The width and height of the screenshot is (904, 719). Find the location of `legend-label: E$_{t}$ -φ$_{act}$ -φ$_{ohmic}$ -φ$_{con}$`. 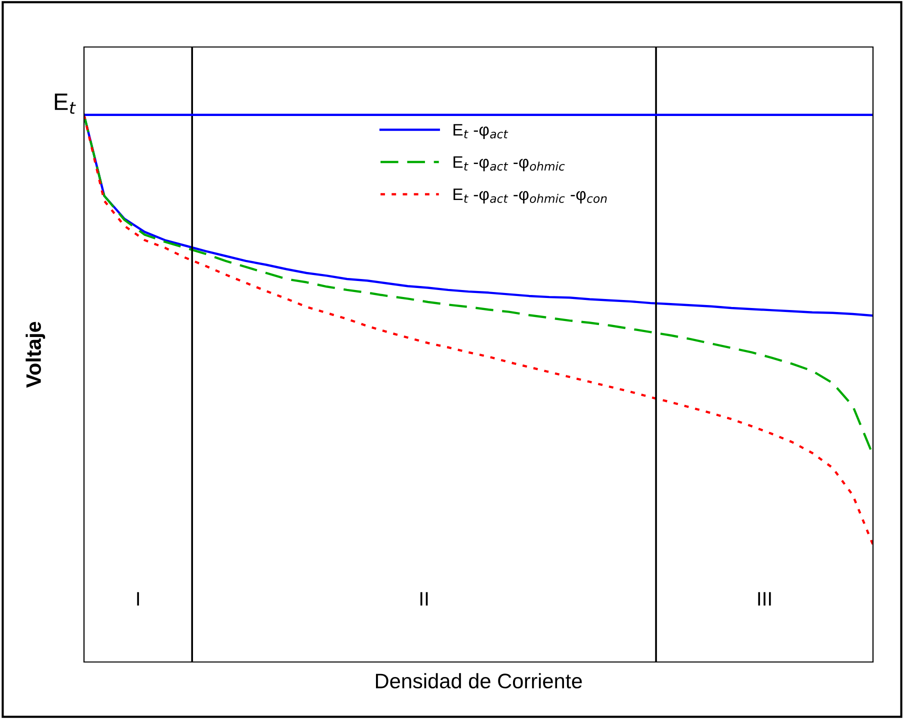

legend-label: E$_{t}$ -φ$_{act}$ -φ$_{ohmic}$ -φ$_{con}$ is located at coordinates (530, 196).